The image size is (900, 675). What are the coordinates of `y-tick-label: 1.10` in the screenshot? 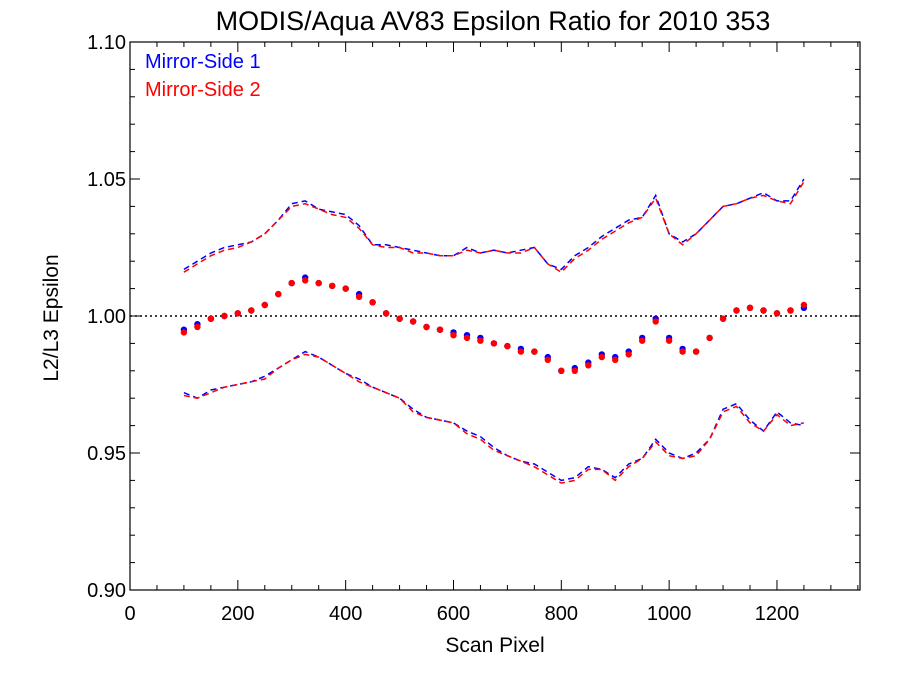 It's located at (106, 43).